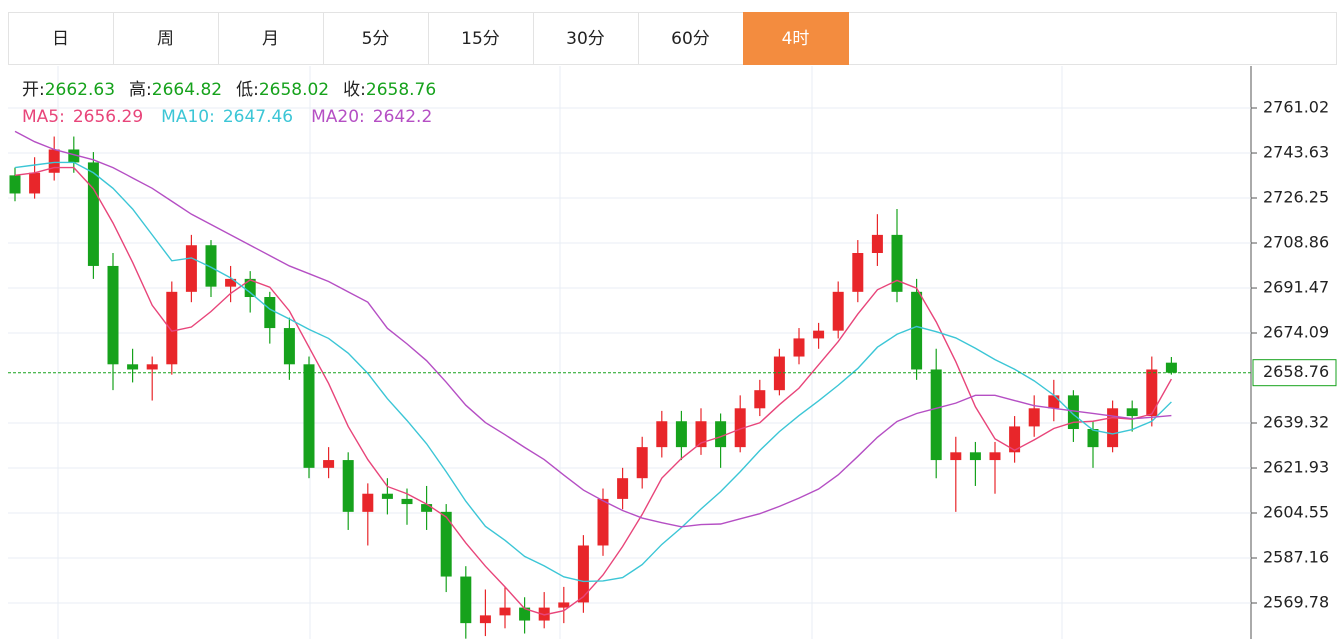 This screenshot has height=643, width=1338. I want to click on legend-value: 2642.2, so click(402, 117).